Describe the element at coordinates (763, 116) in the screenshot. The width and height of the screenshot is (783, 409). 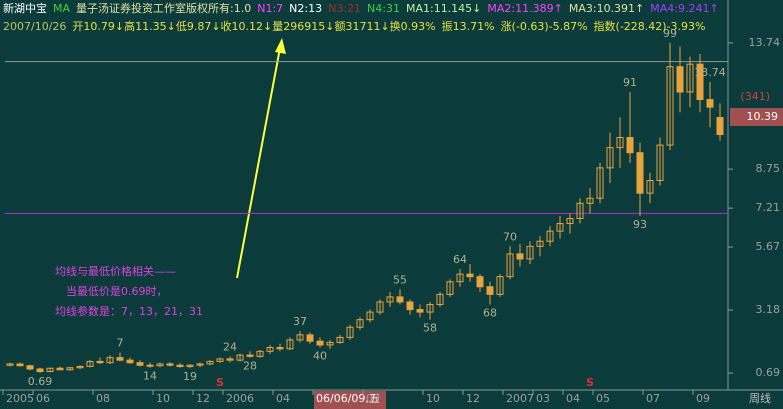
I see `price-marker: 10.39` at that location.